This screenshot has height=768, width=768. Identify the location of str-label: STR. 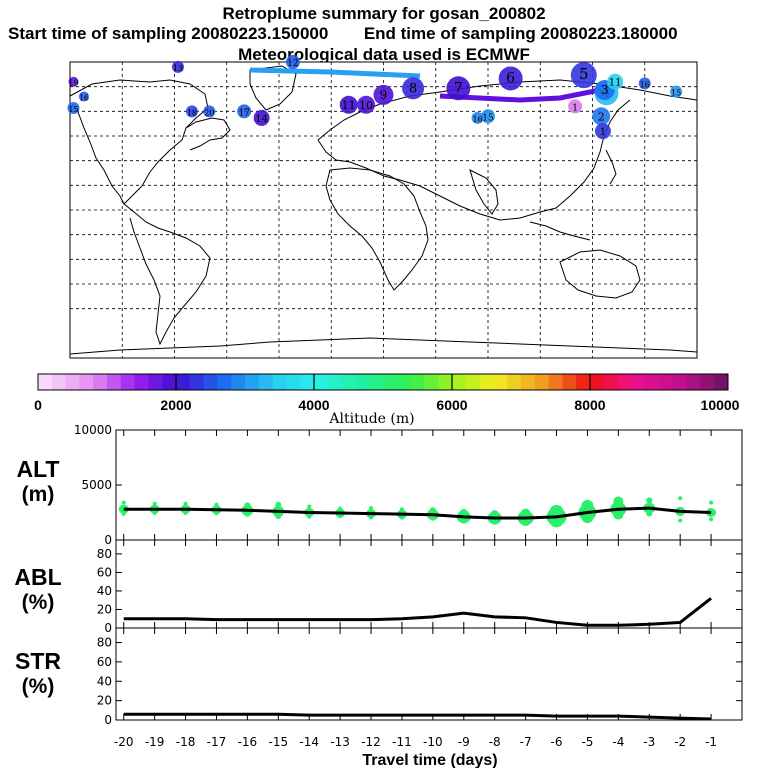
(38, 661).